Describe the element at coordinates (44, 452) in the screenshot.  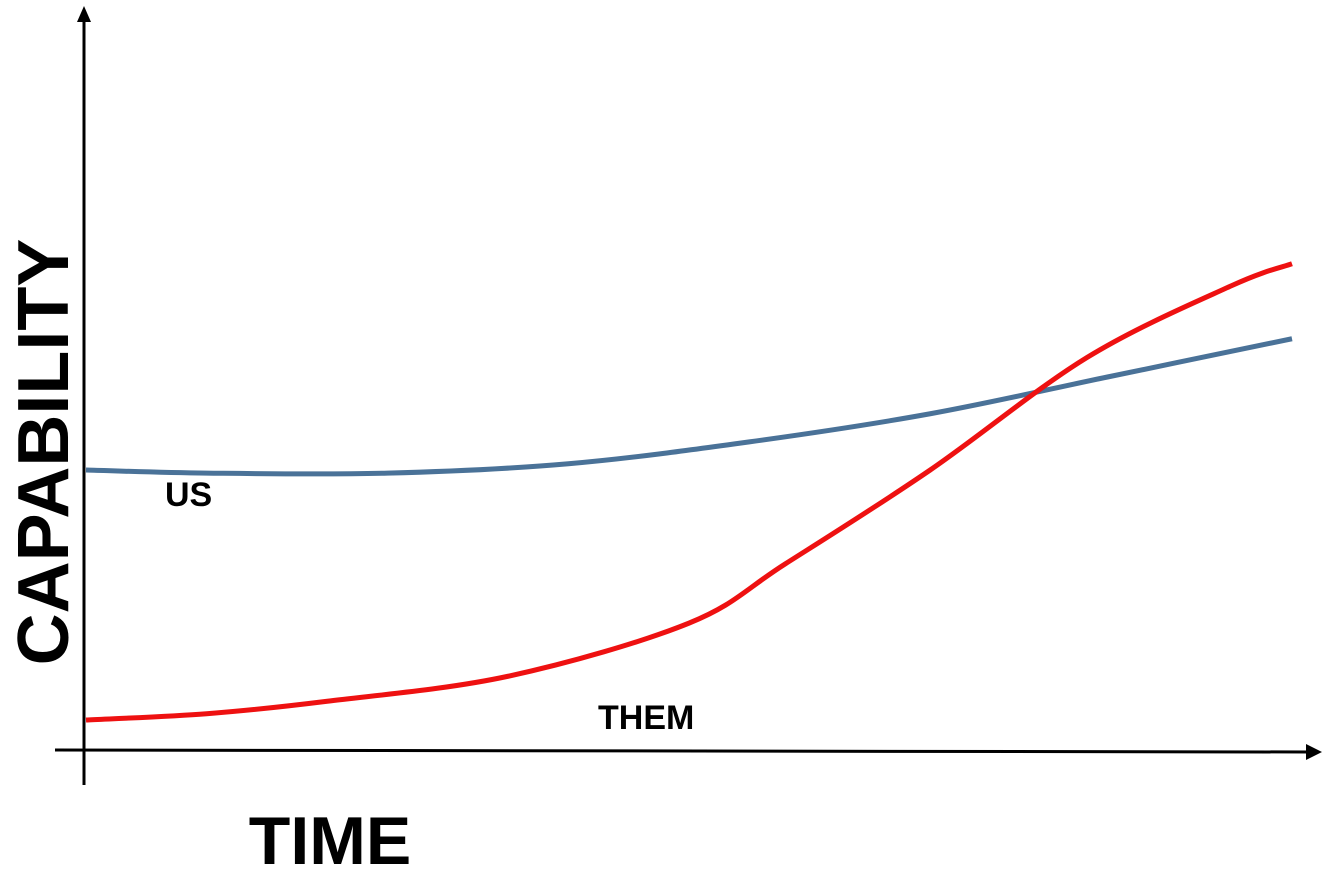
I see `y-axis-title: CAPABILITY` at that location.